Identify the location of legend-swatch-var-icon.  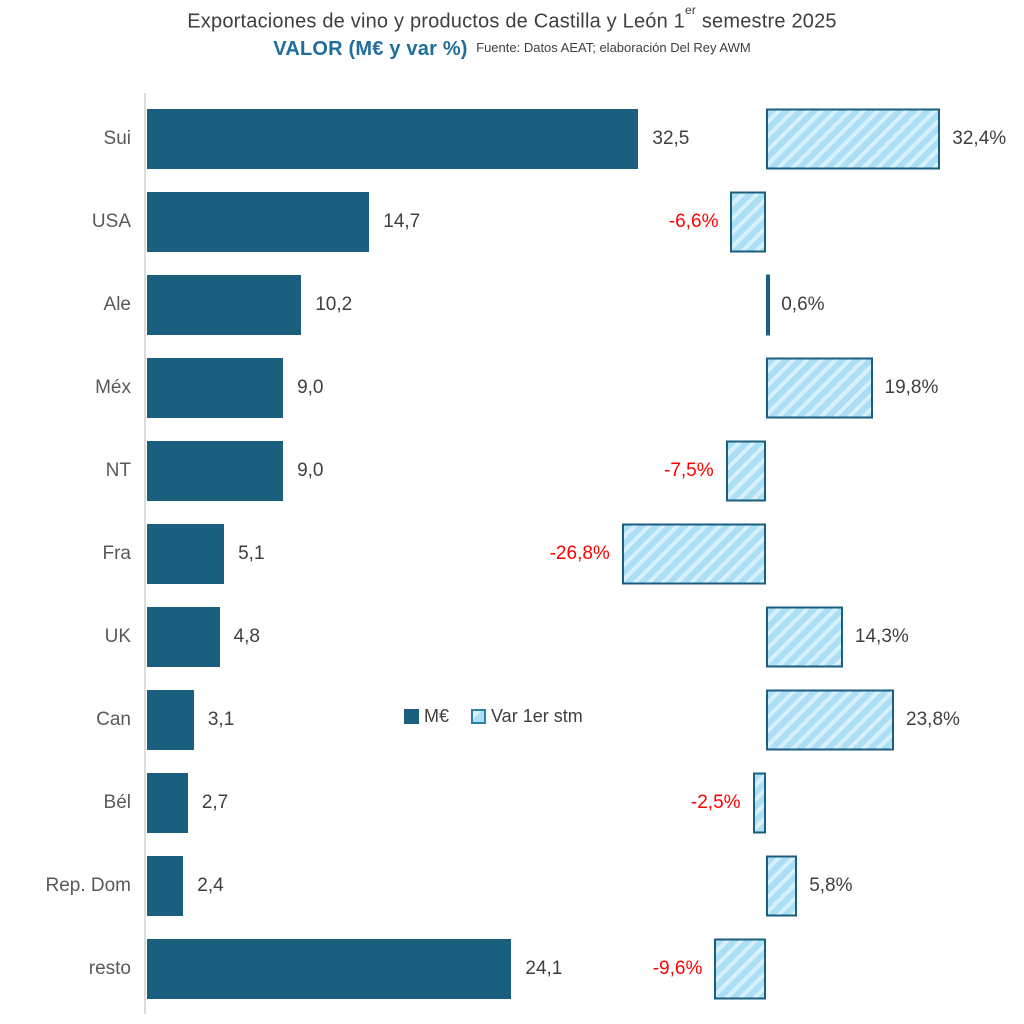
(479, 716).